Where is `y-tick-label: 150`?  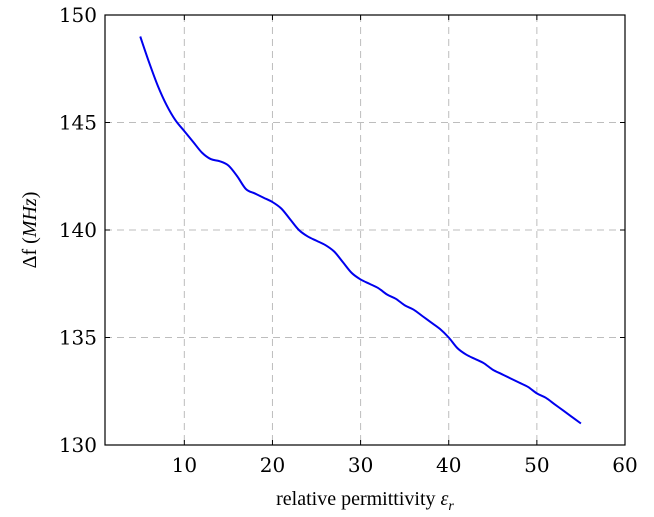
y-tick-label: 150 is located at coordinates (78, 15).